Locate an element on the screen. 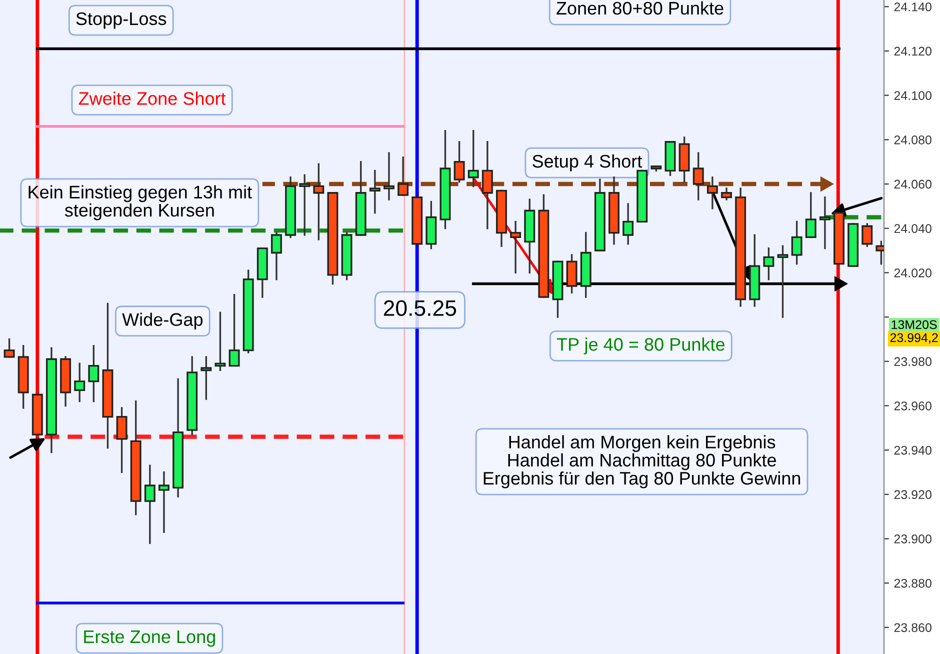 The image size is (940, 654). annotation: Stopp-Loss is located at coordinates (121, 20).